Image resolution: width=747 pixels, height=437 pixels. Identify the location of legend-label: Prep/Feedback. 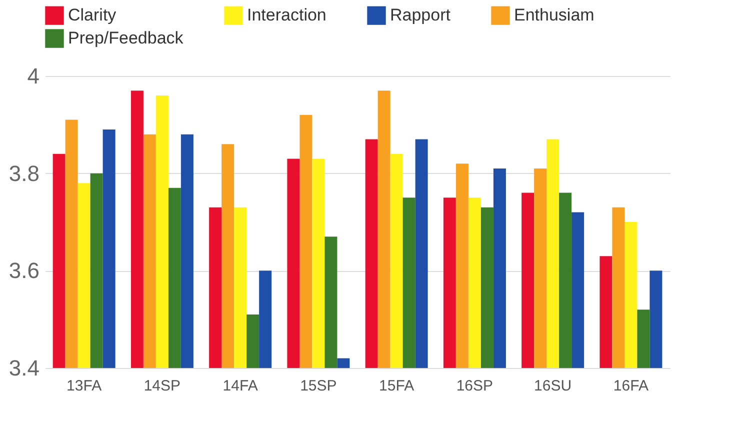
(126, 38).